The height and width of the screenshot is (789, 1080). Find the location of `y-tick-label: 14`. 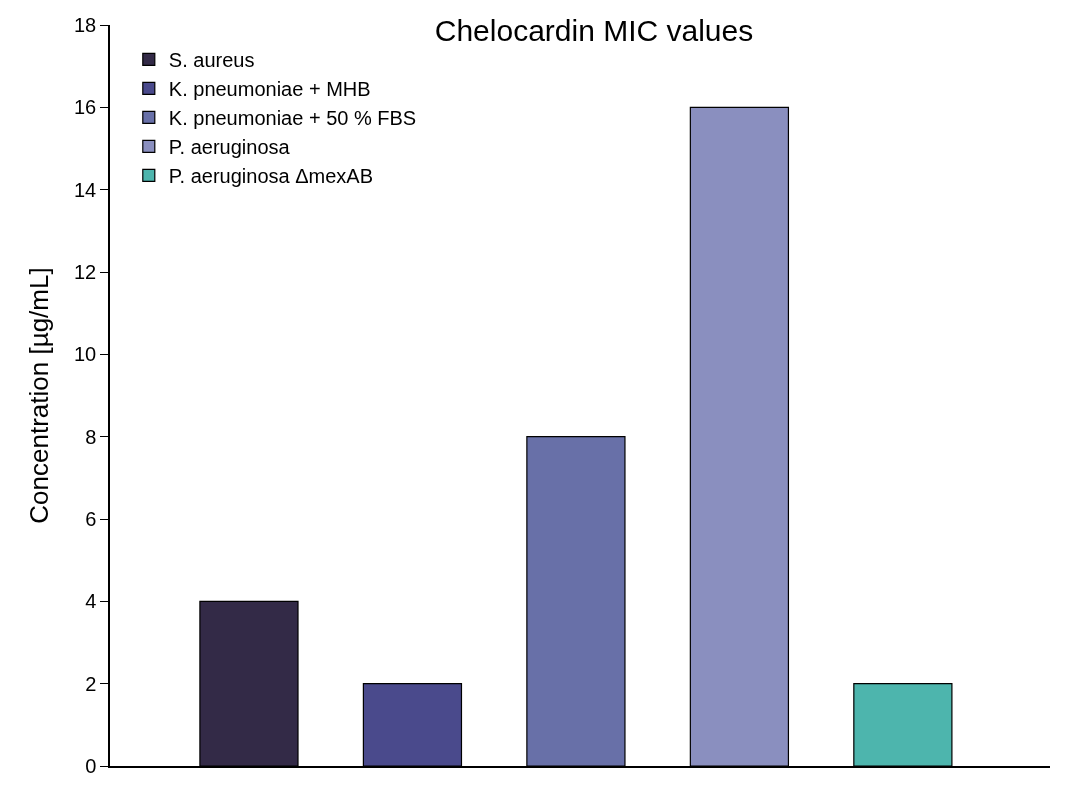

y-tick-label: 14 is located at coordinates (85, 189).